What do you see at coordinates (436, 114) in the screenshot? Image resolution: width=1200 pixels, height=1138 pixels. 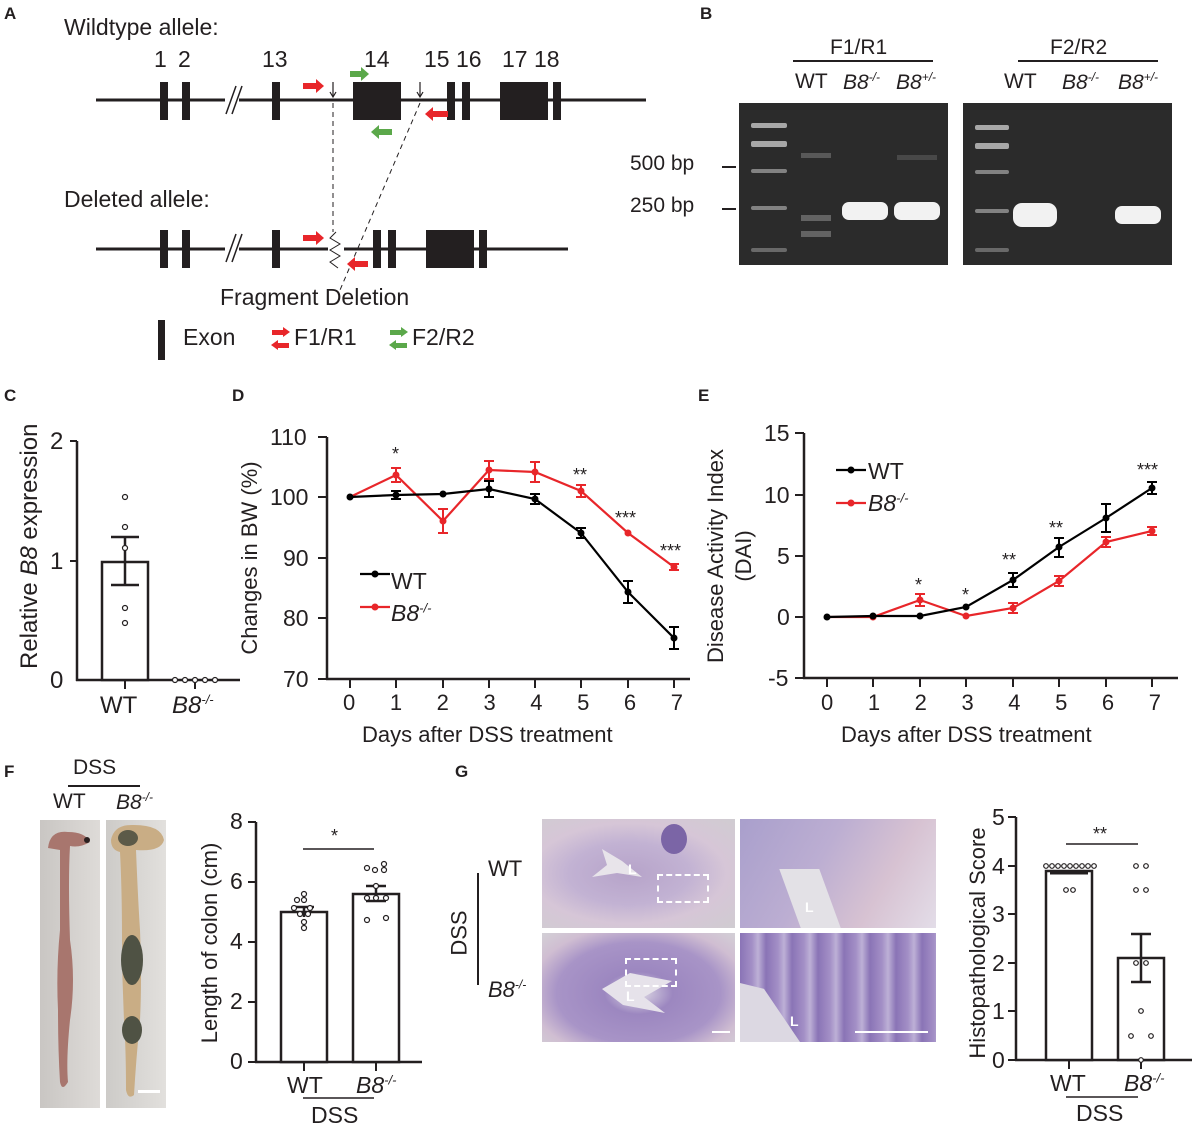 I see `r1-primer-arrow` at bounding box center [436, 114].